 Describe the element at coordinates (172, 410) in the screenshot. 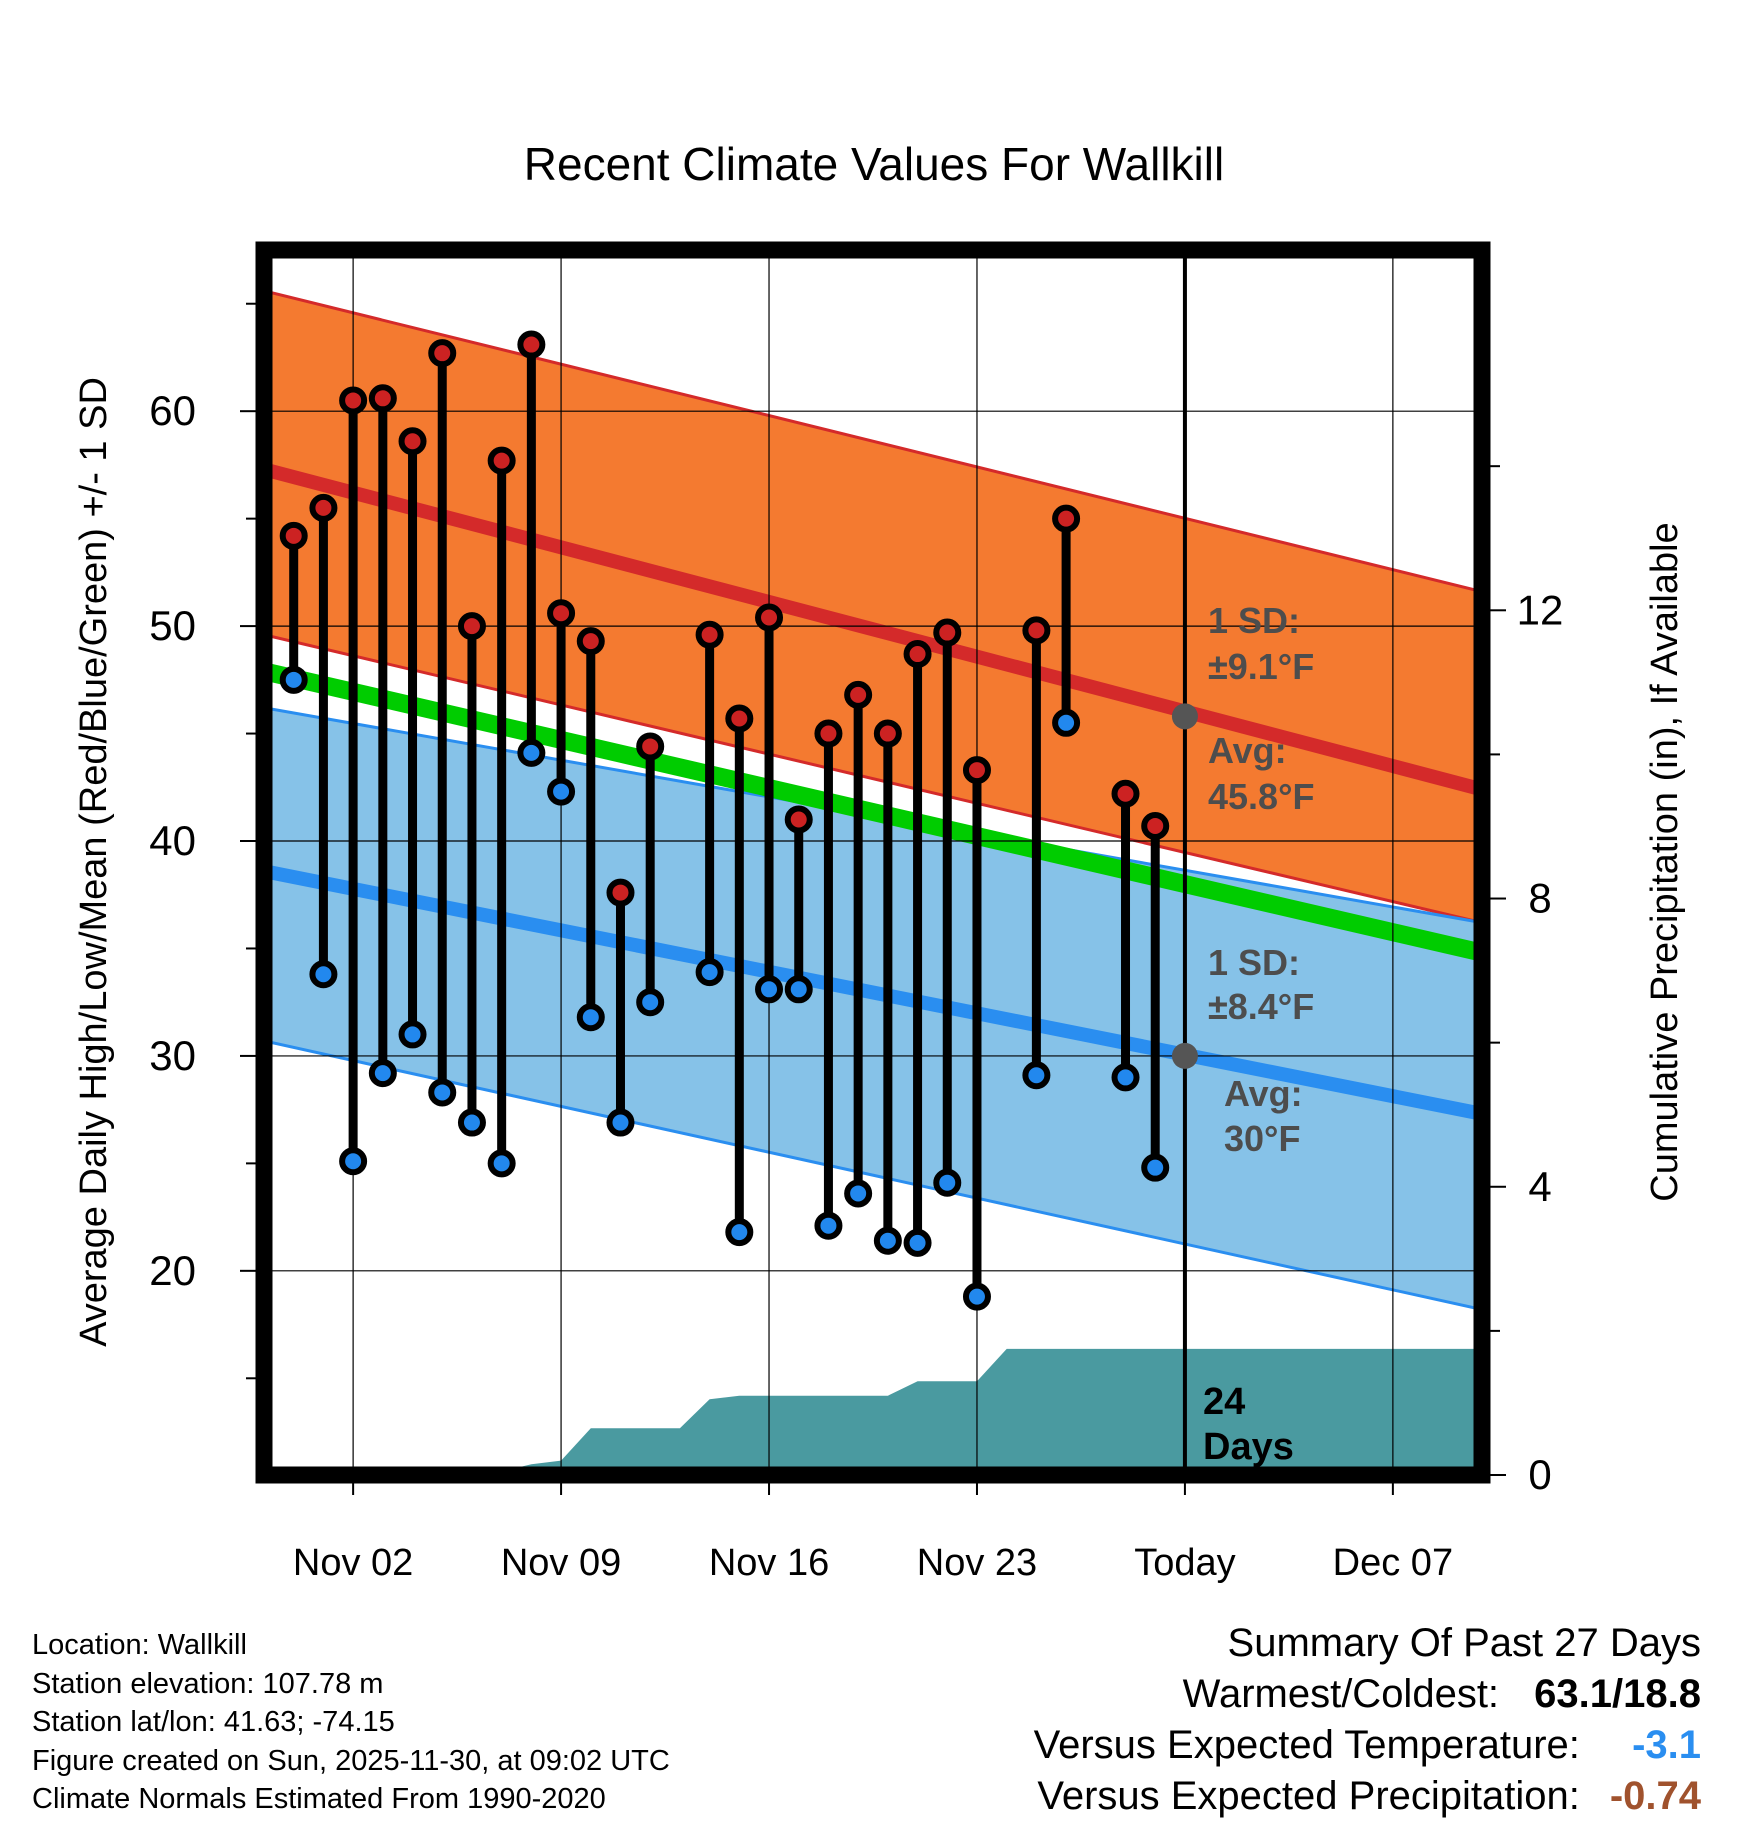

I see `y-tick-label: 60` at that location.